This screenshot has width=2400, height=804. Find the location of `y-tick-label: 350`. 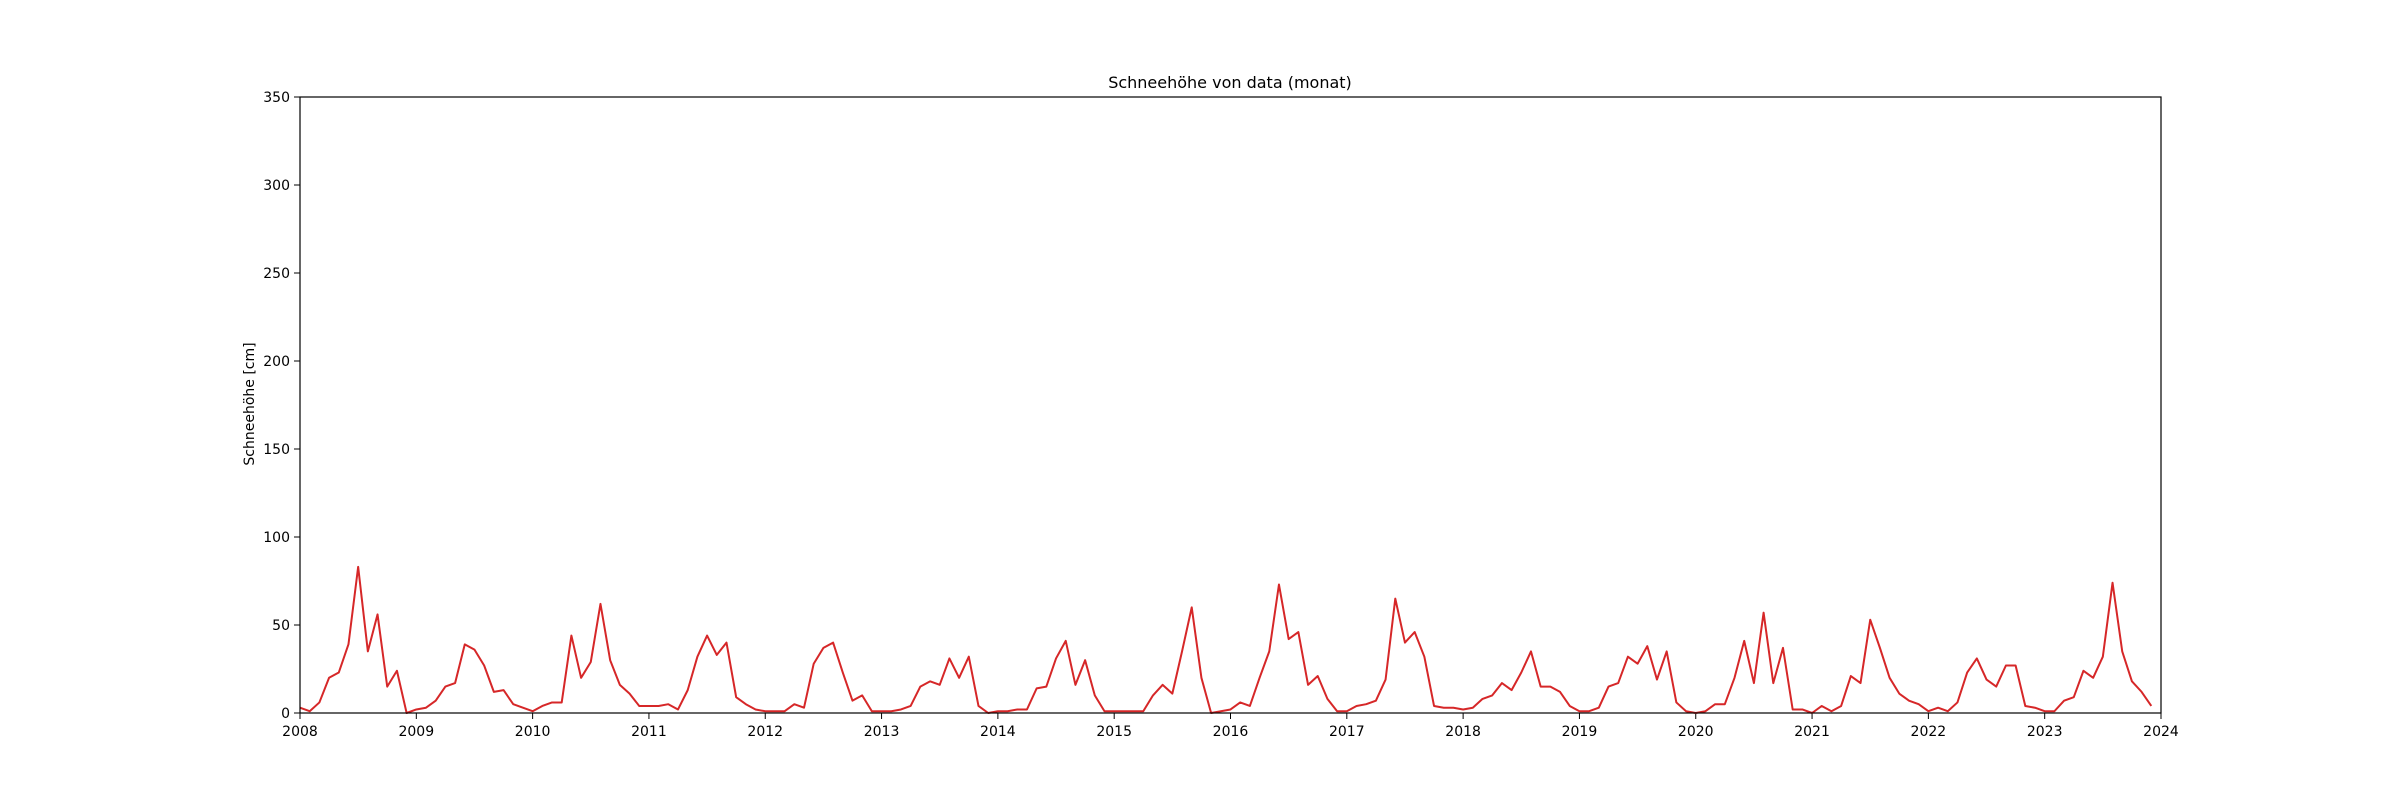

y-tick-label: 350 is located at coordinates (276, 98).